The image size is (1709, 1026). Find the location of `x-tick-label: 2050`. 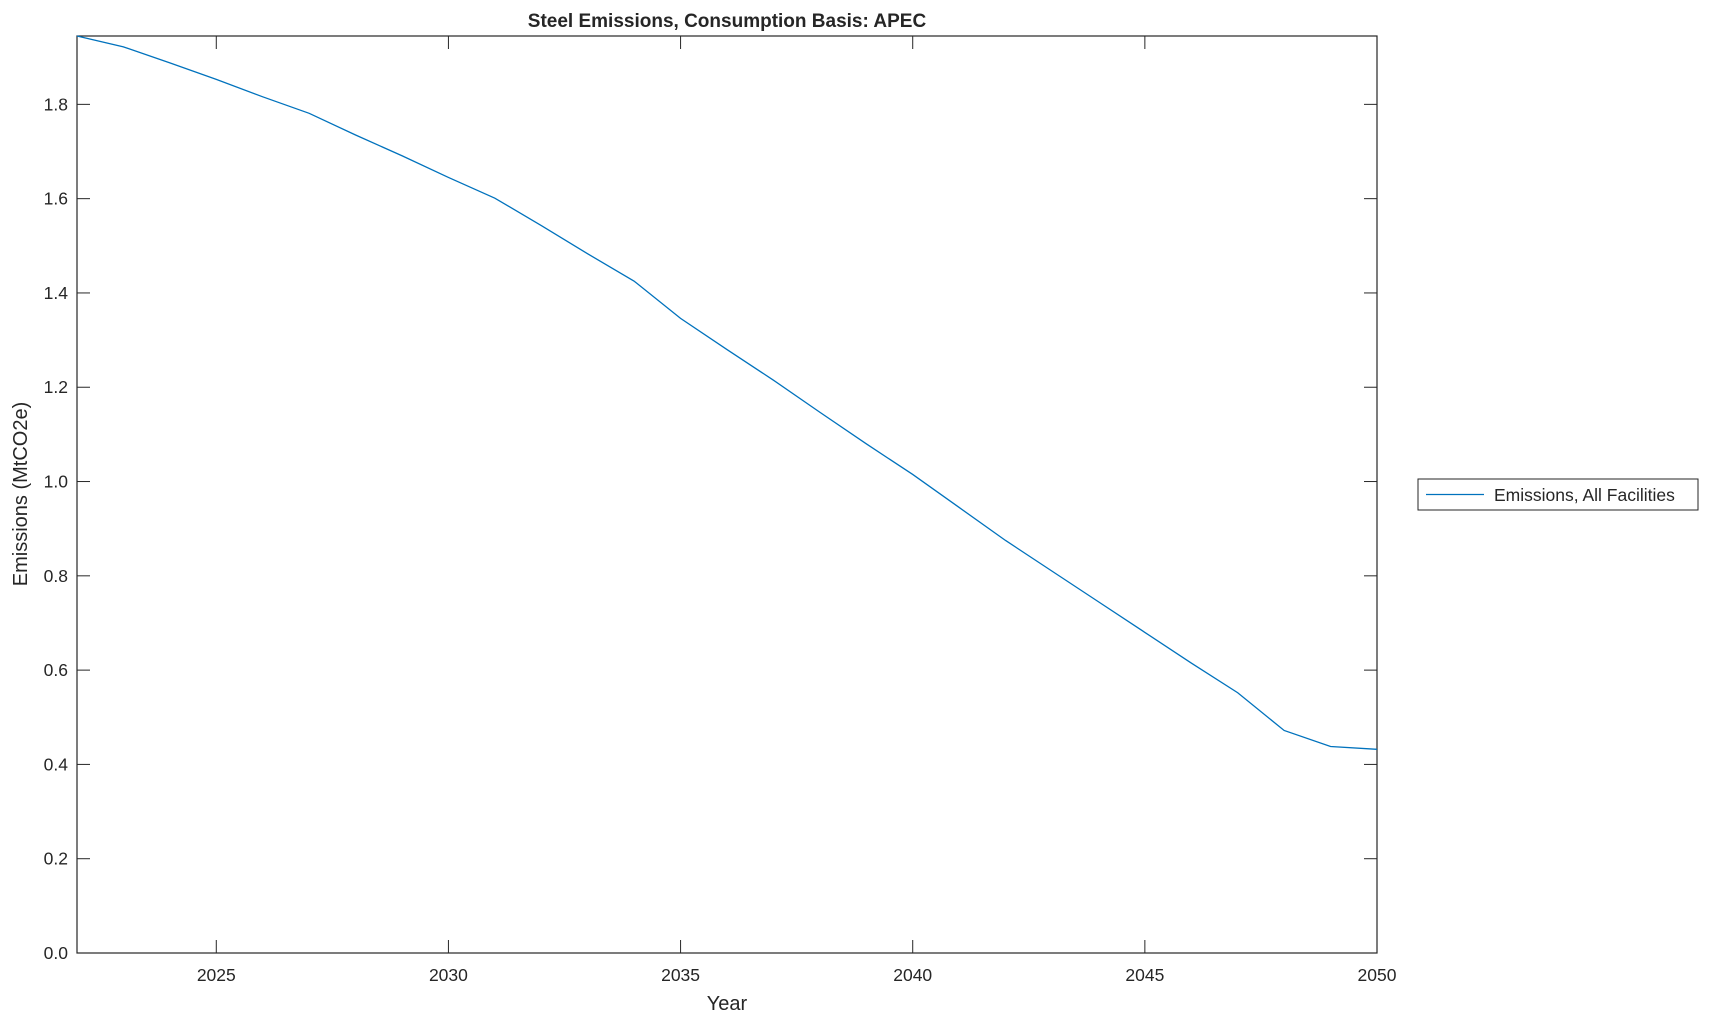

x-tick-label: 2050 is located at coordinates (1377, 975).